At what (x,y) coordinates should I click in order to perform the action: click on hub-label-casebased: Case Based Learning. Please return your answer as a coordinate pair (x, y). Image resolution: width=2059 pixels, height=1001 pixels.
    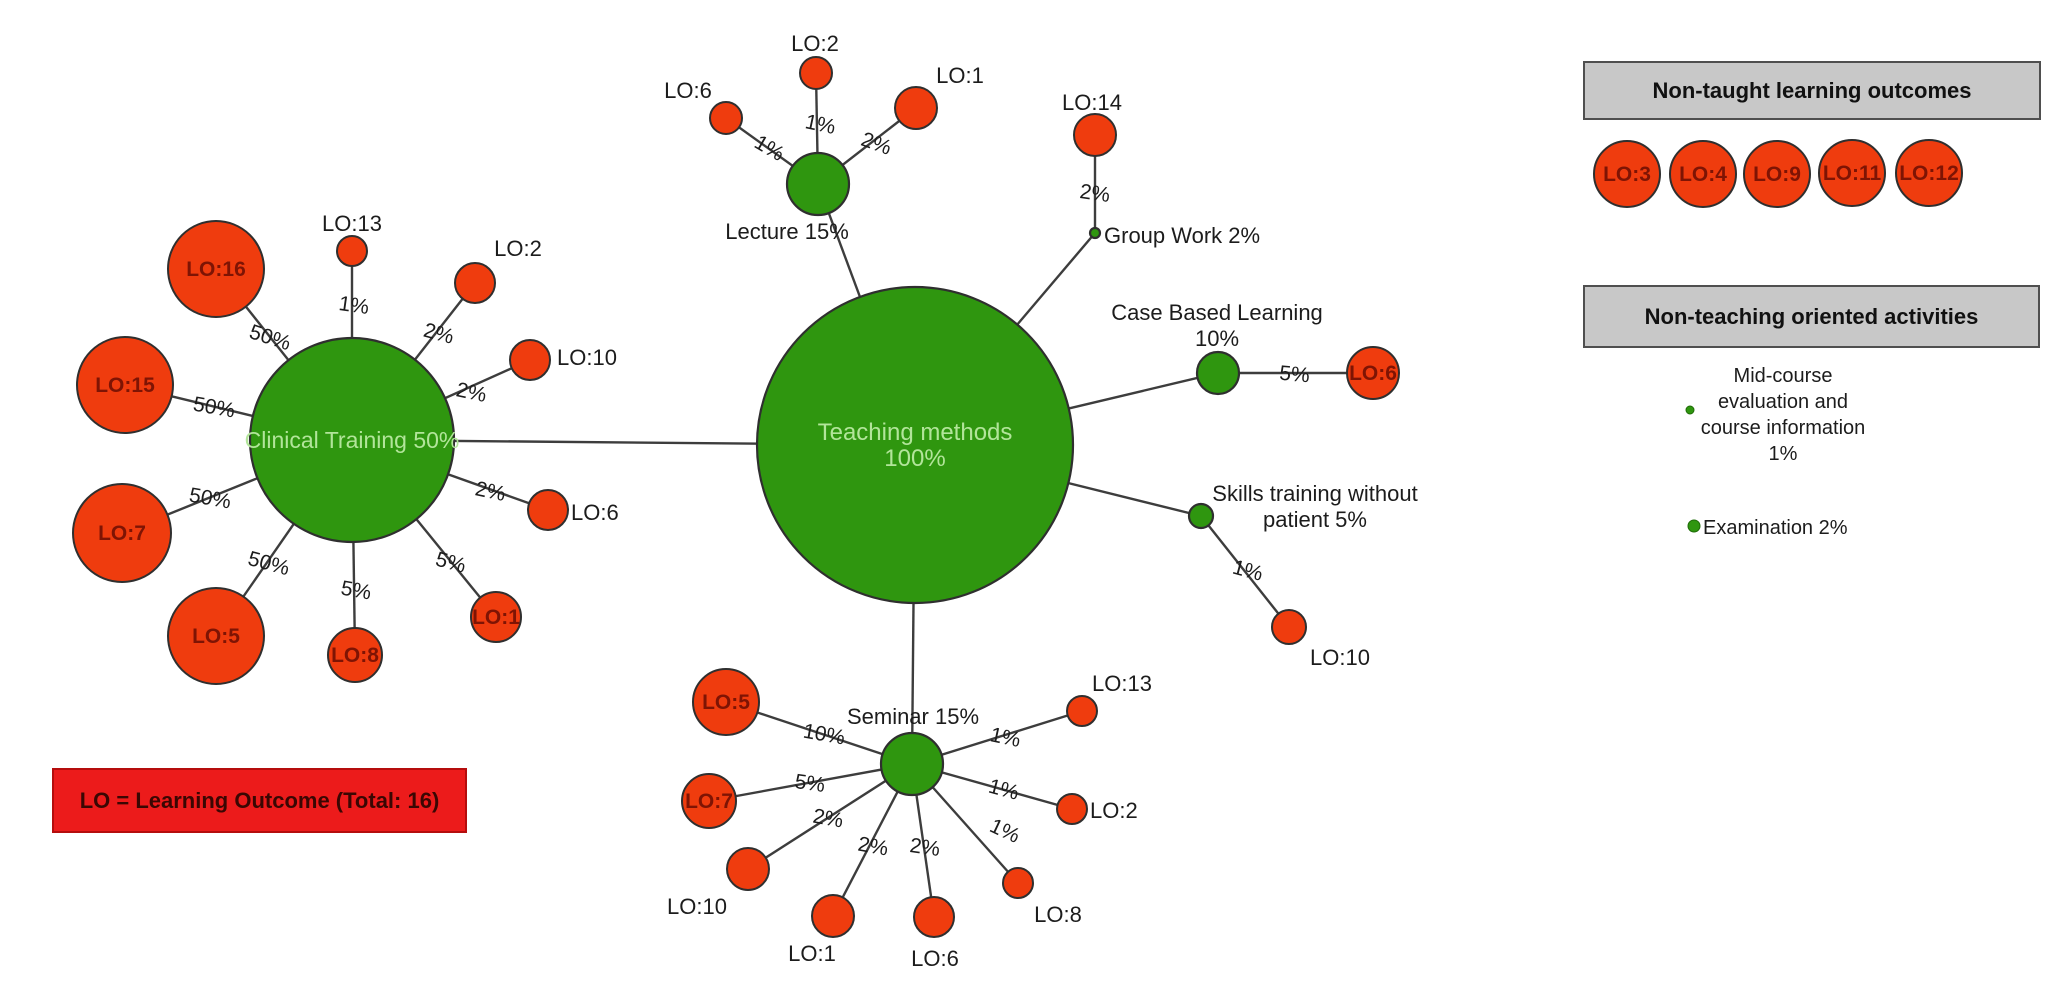
    Looking at the image, I should click on (1217, 312).